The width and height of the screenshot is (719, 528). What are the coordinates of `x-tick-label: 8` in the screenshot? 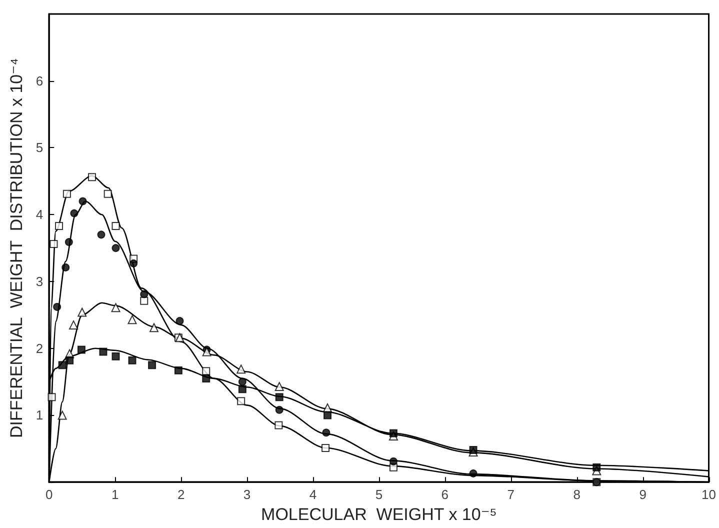 It's located at (576, 494).